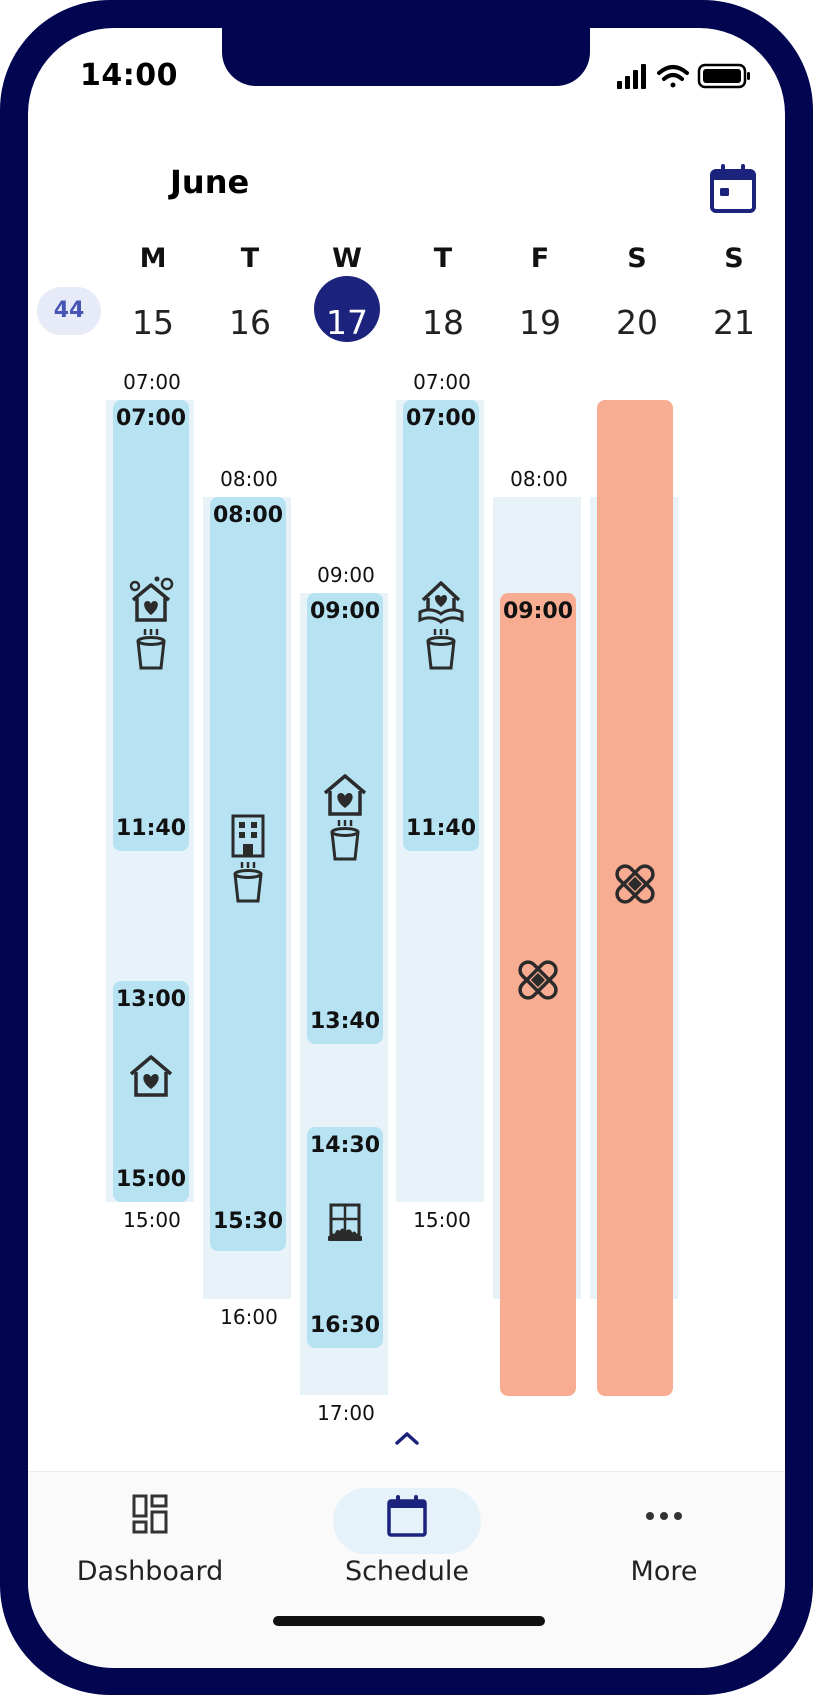  I want to click on day-date: 18, so click(443, 322).